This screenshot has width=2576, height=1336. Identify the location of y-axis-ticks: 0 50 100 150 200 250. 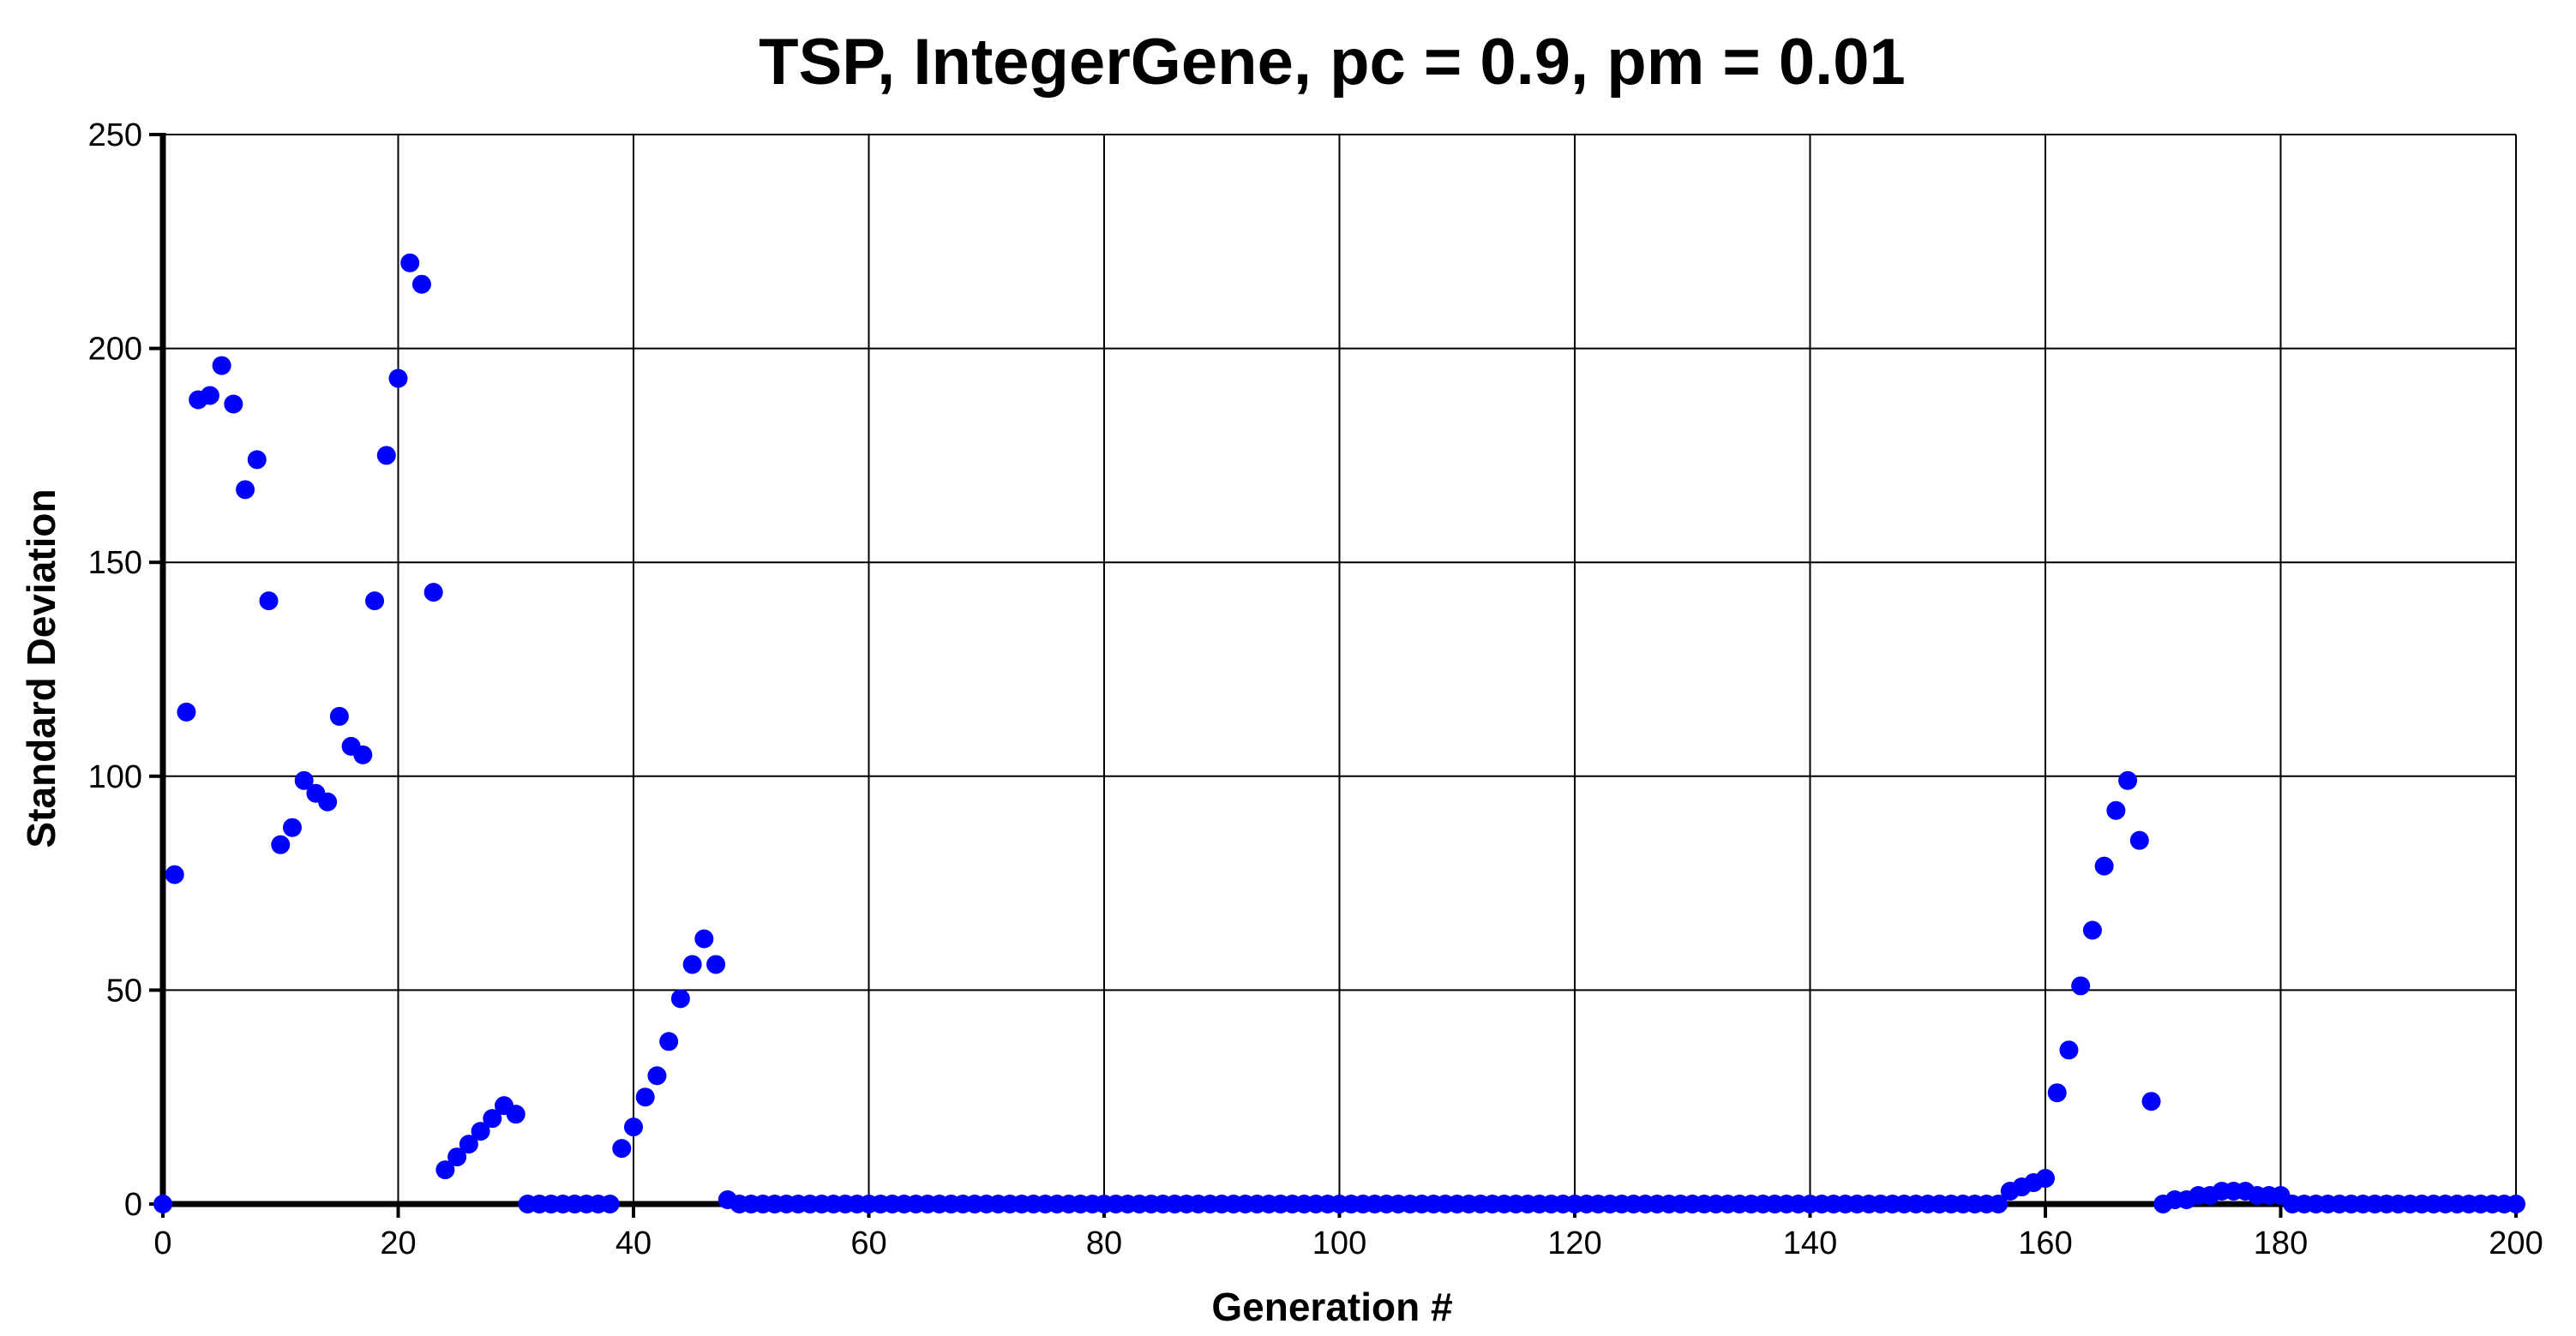
(125, 670).